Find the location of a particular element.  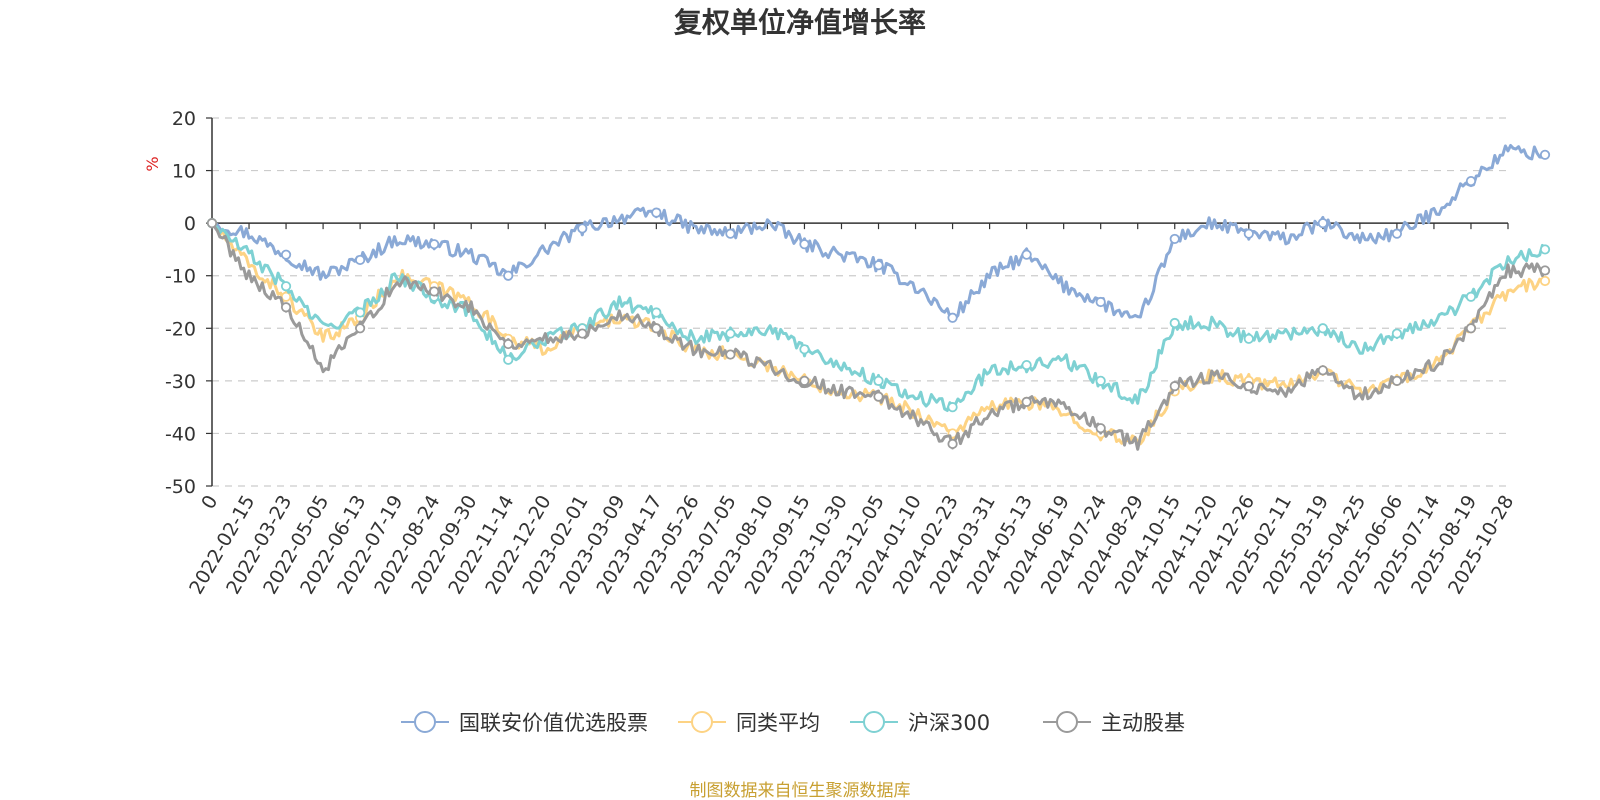

y-tick-label: 10 is located at coordinates (184, 172).